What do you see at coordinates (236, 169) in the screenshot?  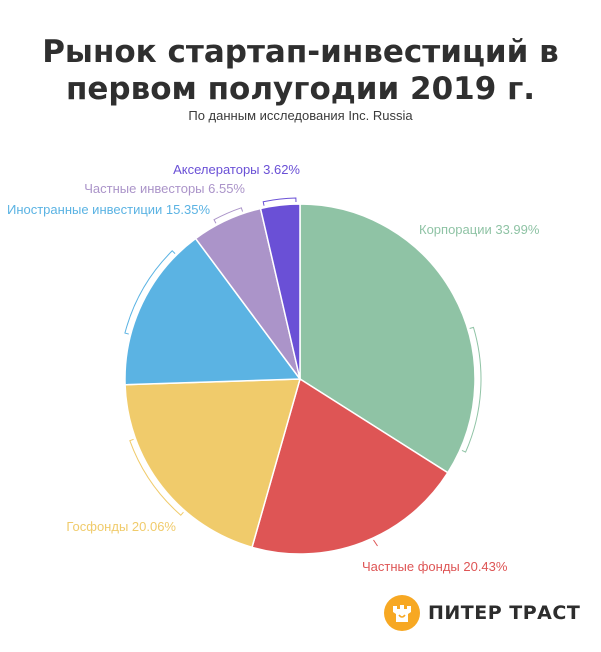 I see `slice-label-6: Акселераторы 3.62%` at bounding box center [236, 169].